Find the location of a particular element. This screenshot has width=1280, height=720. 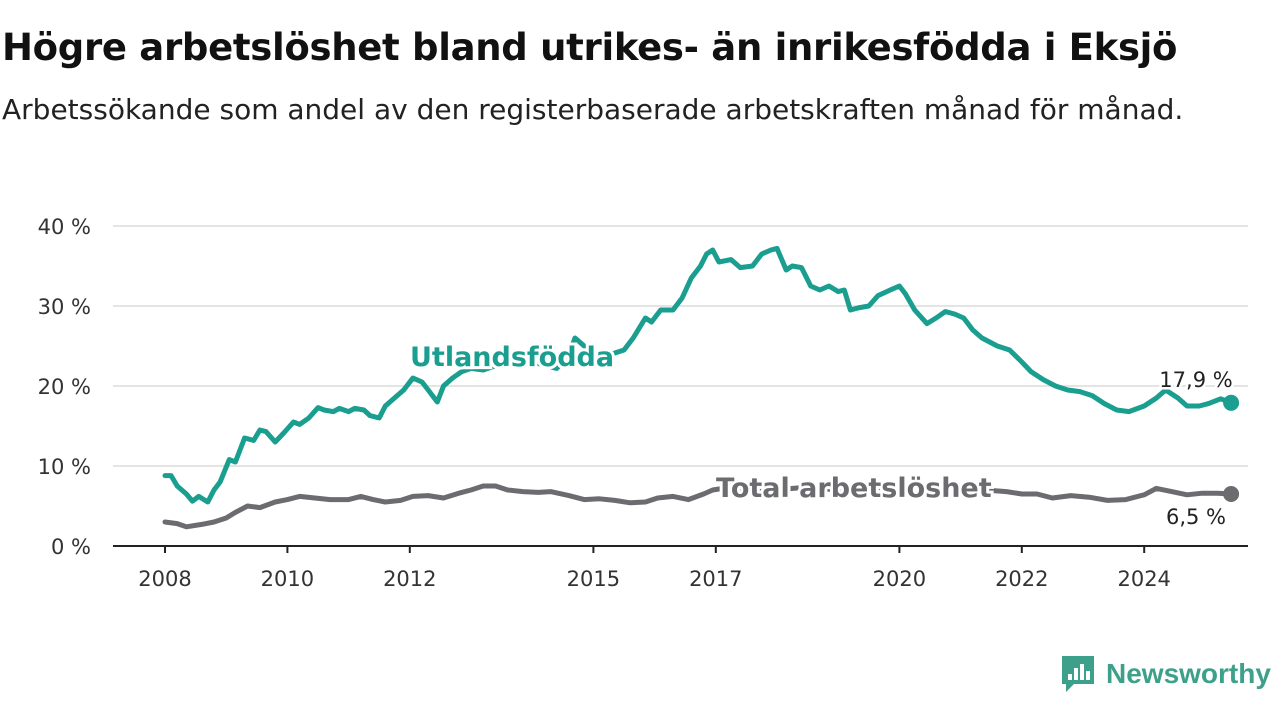

newsworthy-logo-icon is located at coordinates (1078, 674).